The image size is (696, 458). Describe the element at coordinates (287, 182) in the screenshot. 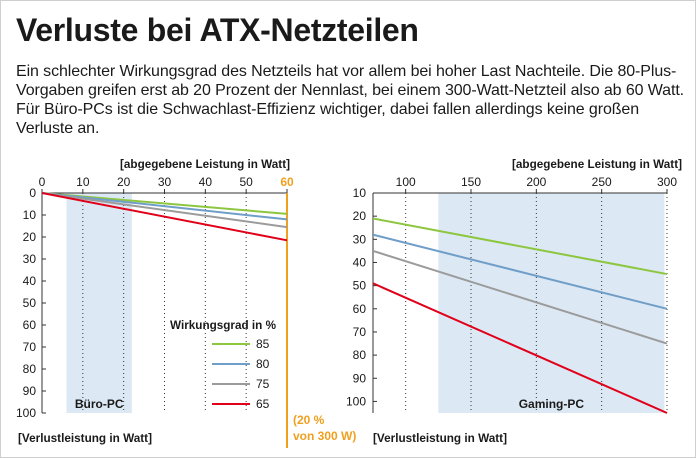

I see `buero-x-tick-label: 60` at that location.